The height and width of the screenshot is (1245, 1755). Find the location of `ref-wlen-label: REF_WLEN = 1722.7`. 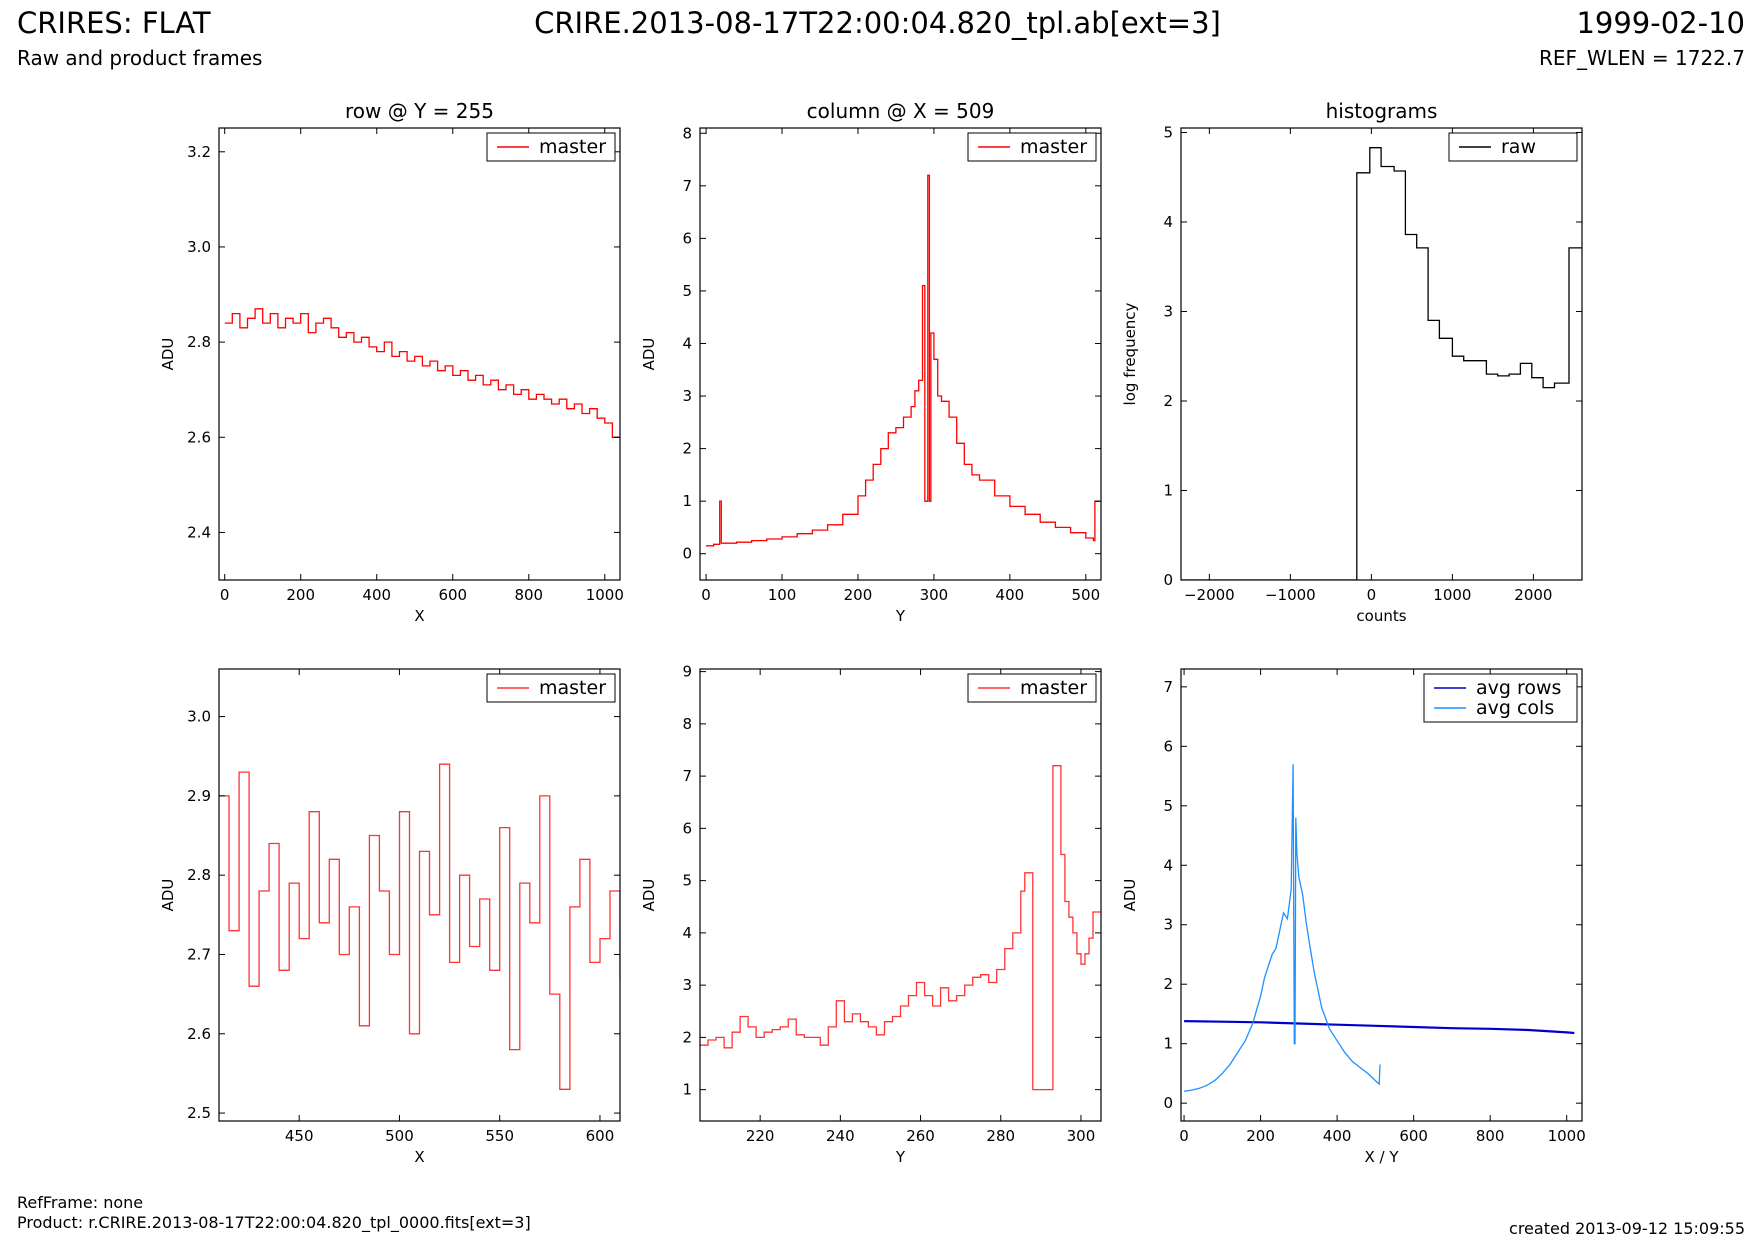

ref-wlen-label: REF_WLEN = 1722.7 is located at coordinates (1641, 58).